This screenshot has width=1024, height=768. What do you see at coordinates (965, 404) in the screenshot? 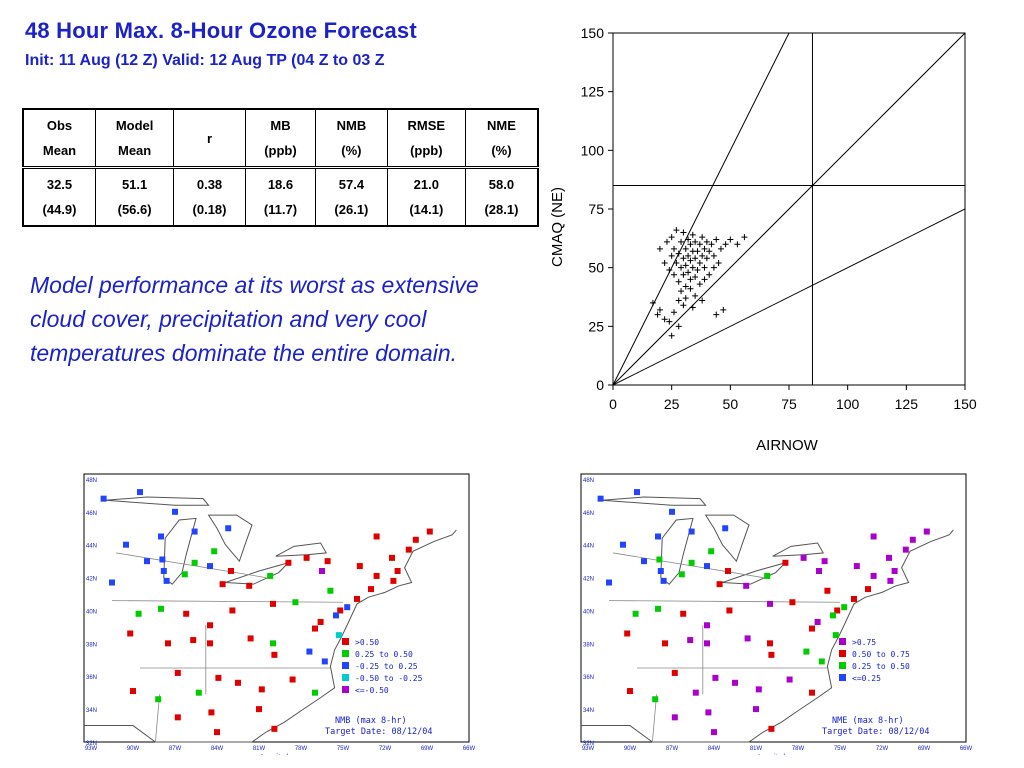
I see `x-tick-label: 150` at bounding box center [965, 404].